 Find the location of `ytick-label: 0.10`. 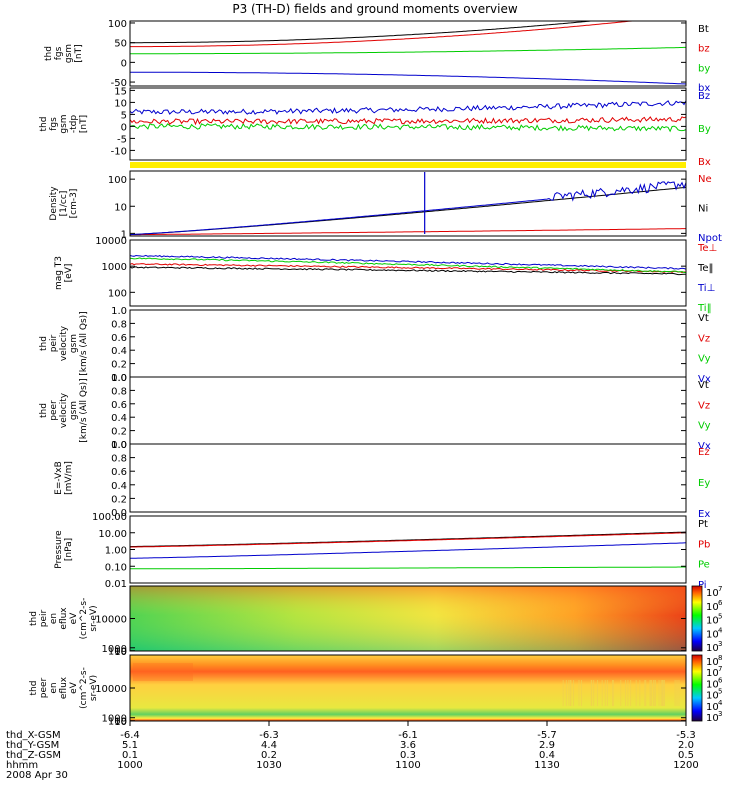

ytick-label: 0.10 is located at coordinates (116, 567).